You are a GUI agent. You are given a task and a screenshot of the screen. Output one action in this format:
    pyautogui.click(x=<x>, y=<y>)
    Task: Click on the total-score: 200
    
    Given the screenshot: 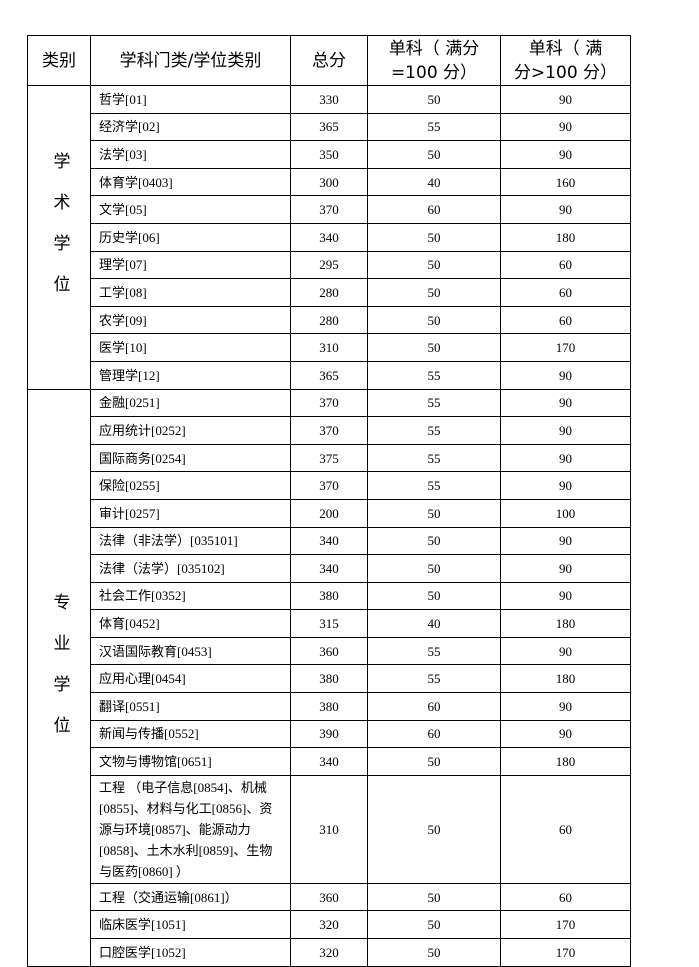 What is the action you would take?
    pyautogui.click(x=329, y=513)
    